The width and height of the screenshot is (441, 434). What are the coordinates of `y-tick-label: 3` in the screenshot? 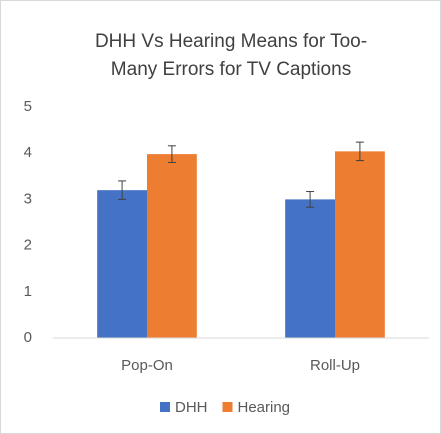 It's located at (28, 198).